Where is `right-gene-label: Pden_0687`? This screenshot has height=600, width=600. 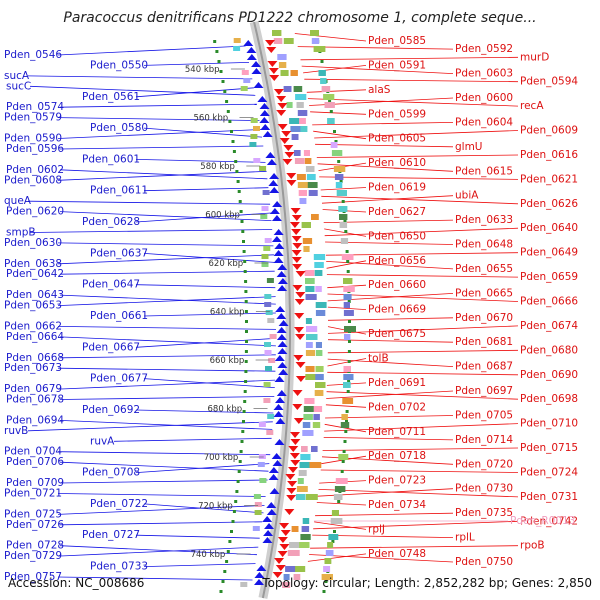
right-gene-label: Pden_0687 is located at coordinates (484, 367).